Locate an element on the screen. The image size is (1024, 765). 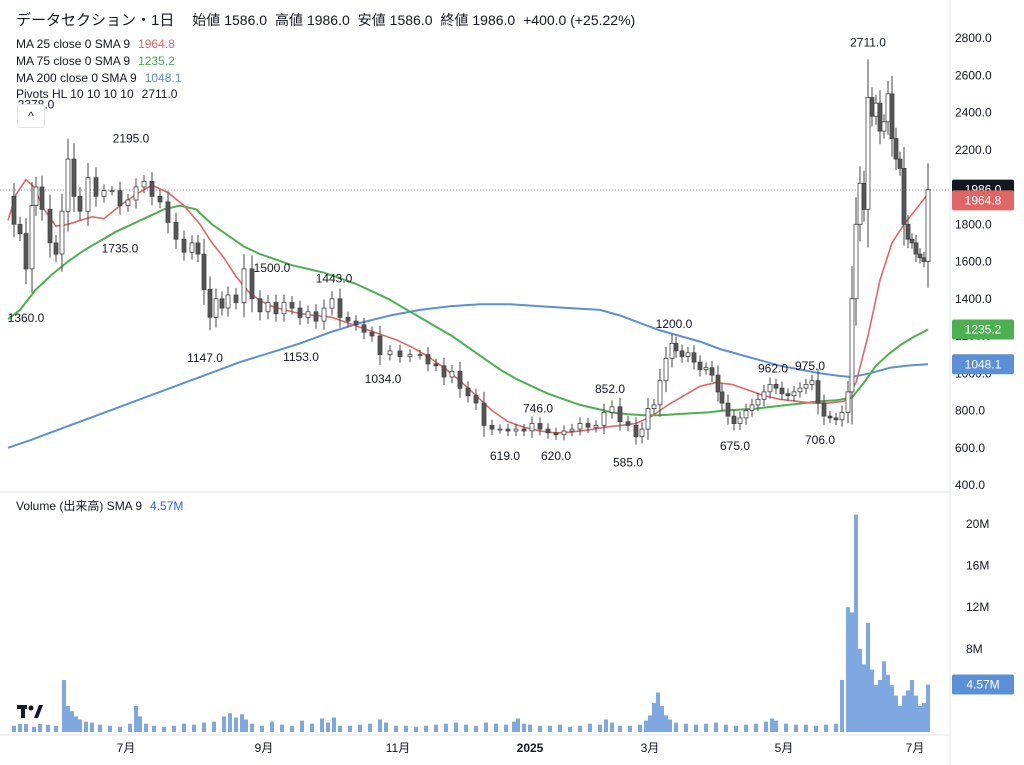
price-badge-label: 1964.8 is located at coordinates (983, 200).